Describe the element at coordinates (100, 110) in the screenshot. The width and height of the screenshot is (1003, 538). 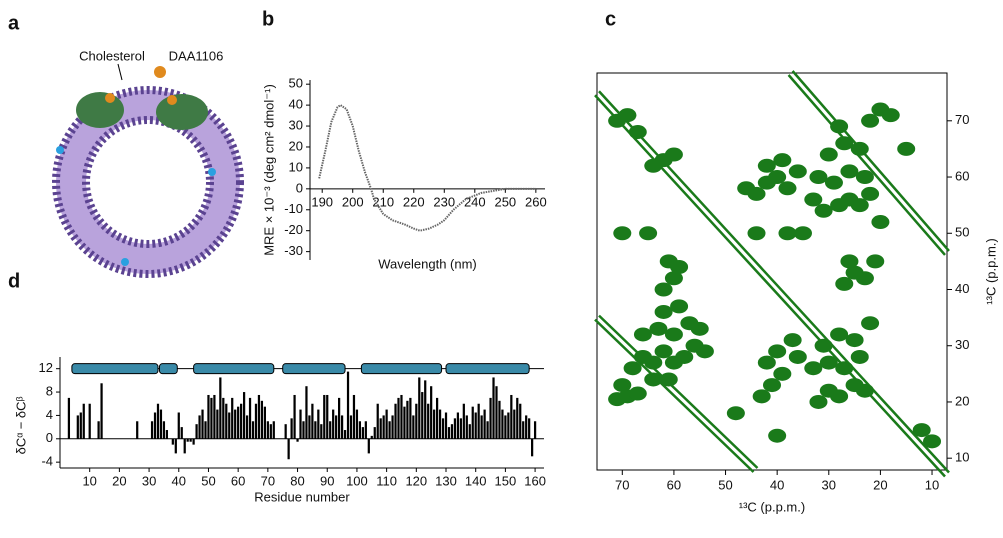
I see `protein` at that location.